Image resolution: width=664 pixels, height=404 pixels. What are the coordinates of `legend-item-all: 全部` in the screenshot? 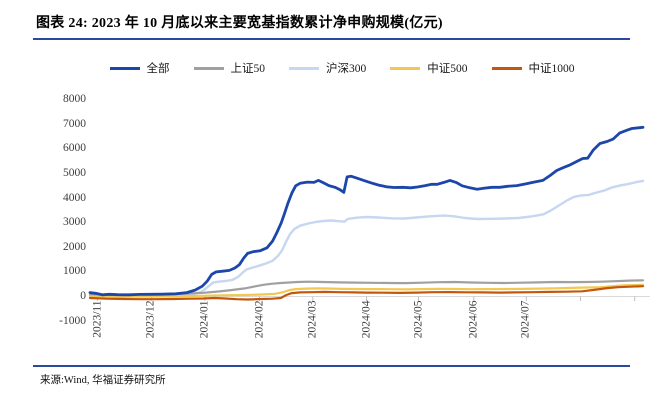 It's located at (139, 68).